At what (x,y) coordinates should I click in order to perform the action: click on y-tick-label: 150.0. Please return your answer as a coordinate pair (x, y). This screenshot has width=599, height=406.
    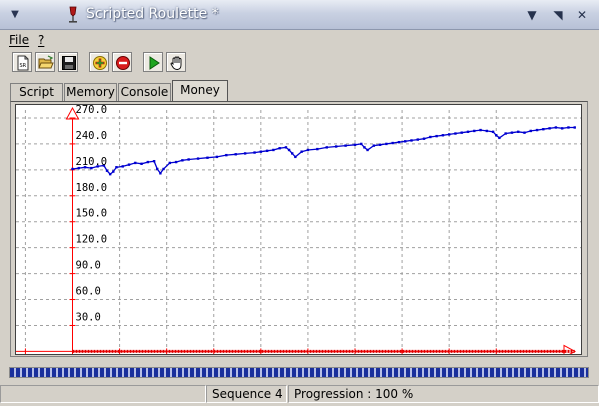
    Looking at the image, I should click on (92, 214).